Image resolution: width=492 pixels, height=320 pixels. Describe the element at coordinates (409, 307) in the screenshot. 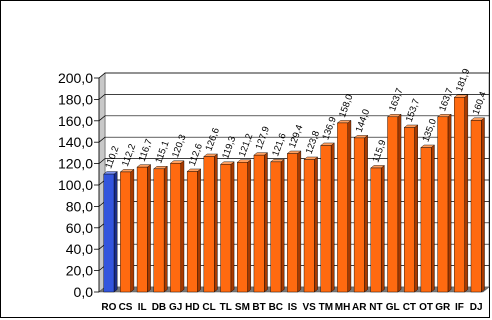

I see `x-tick-label: CT` at that location.